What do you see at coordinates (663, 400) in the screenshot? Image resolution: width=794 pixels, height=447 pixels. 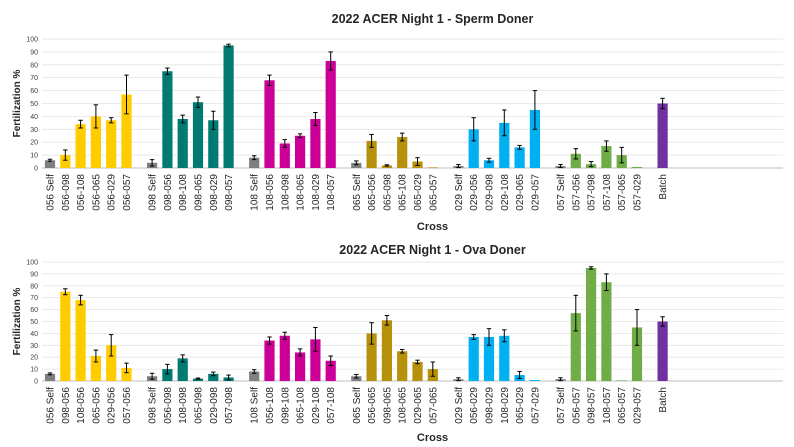 I see `x-tick-label: Batch` at bounding box center [663, 400].